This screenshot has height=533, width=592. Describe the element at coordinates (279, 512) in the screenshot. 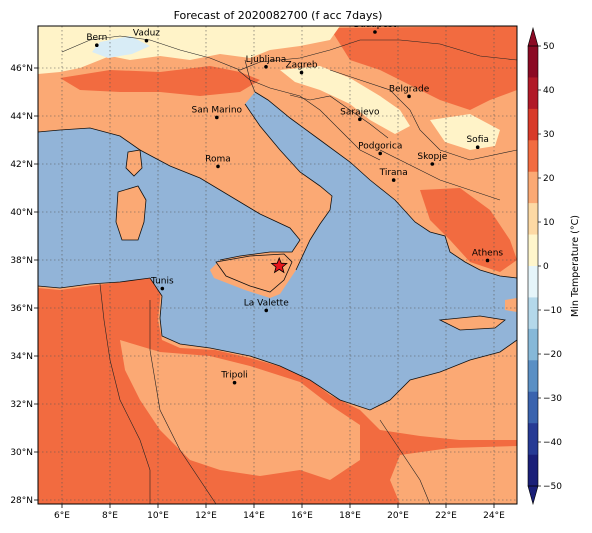

I see `longitude-labels: 6°E 8°E 10°E 12°E 14°E 16°E 18°E 20°E 22°E 24°E` at that location.